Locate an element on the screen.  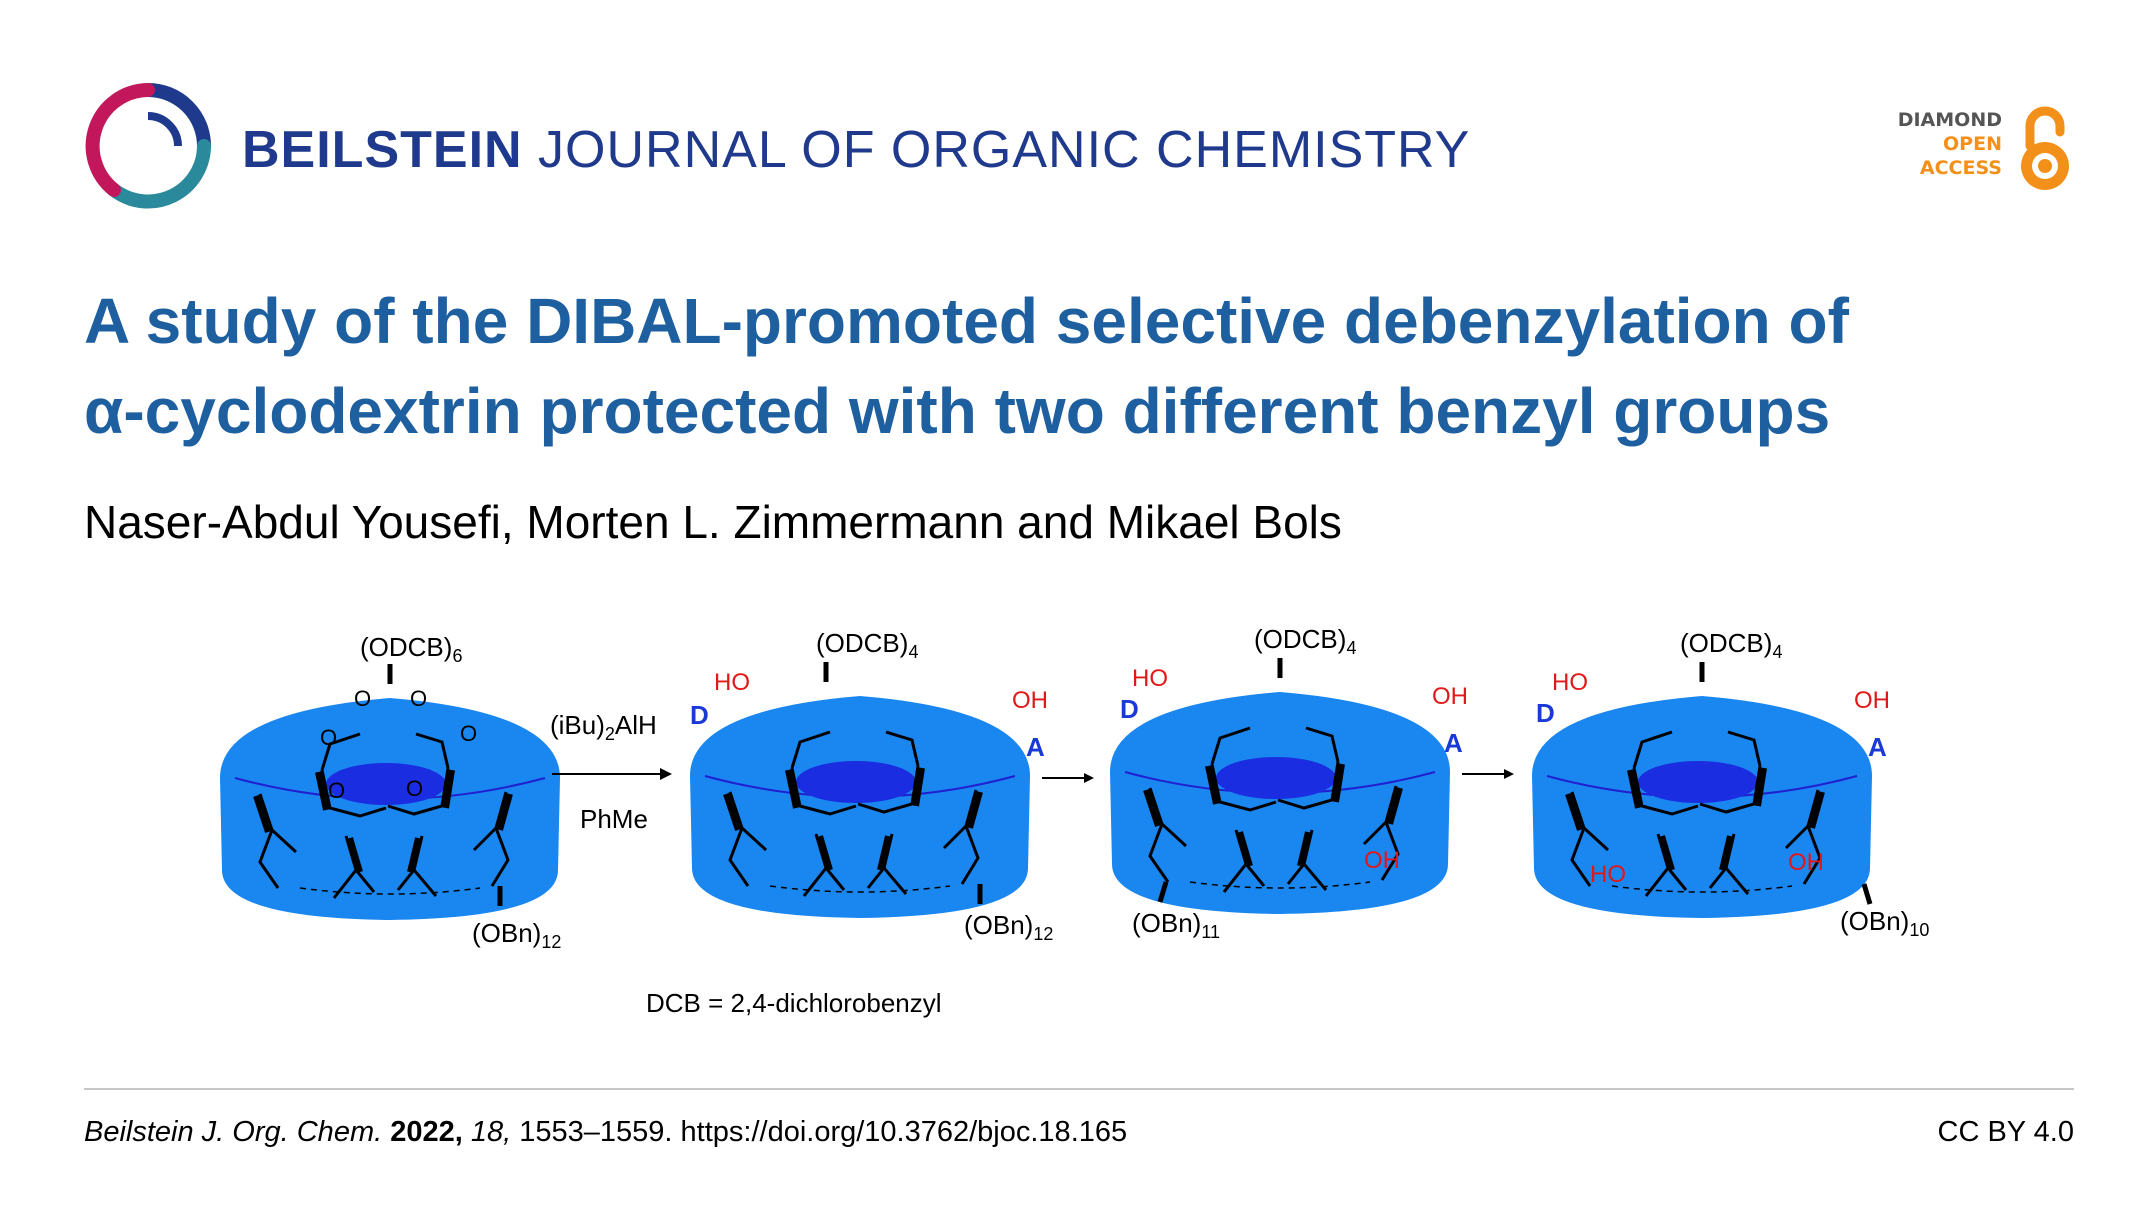
structure-2: D A HO OH (ODCB)4 (OBn)12 is located at coordinates (871, 786).